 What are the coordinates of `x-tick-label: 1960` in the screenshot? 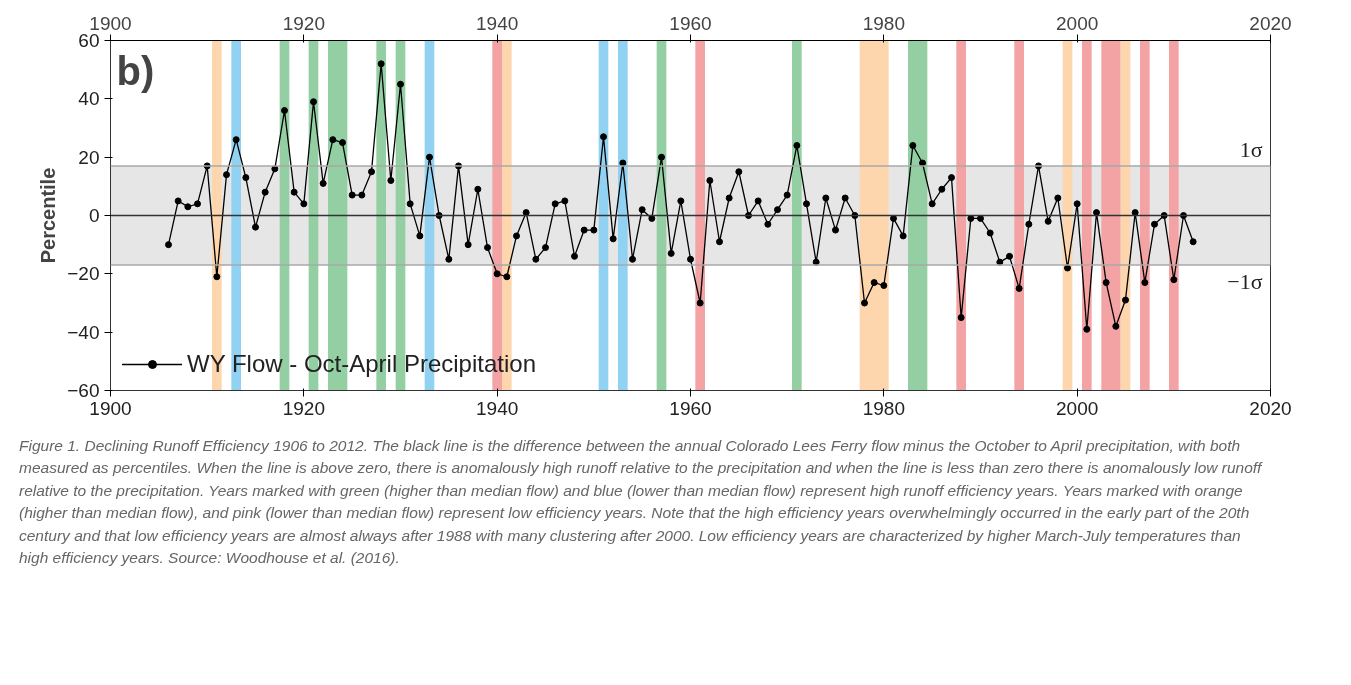 It's located at (690, 23).